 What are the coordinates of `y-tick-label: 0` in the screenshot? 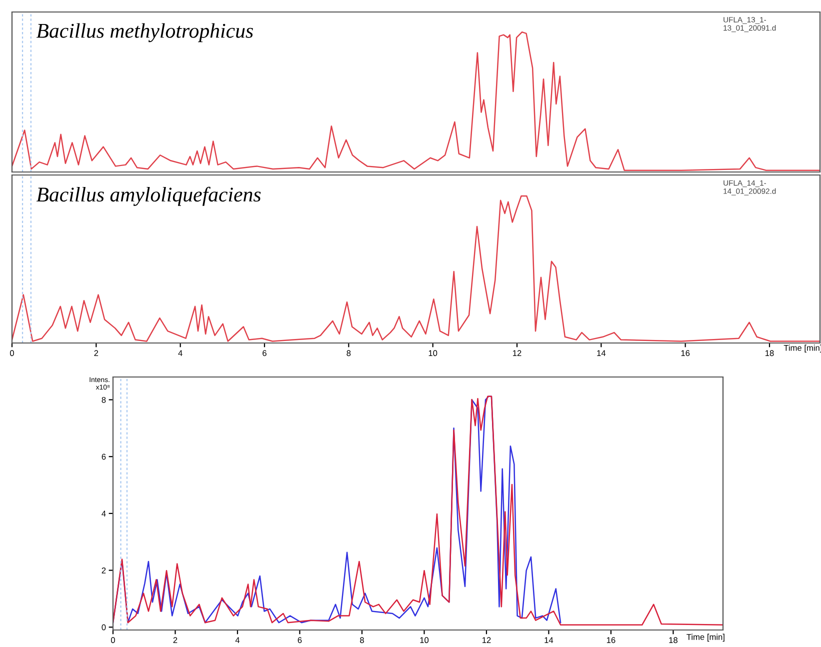 It's located at (104, 627).